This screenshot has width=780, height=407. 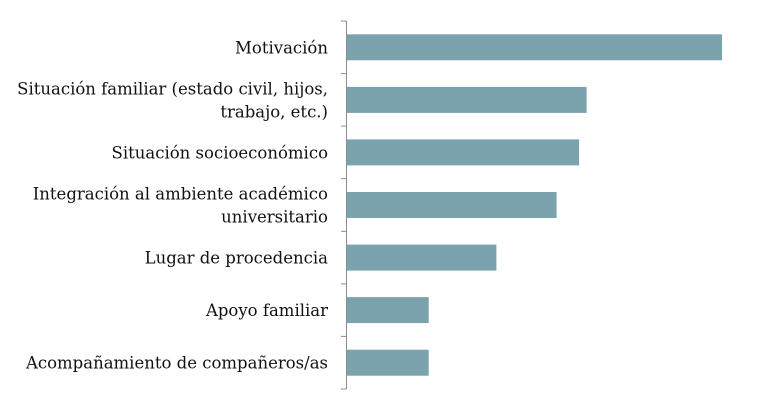 I want to click on category-label: Lugar de procedencia, so click(x=237, y=258).